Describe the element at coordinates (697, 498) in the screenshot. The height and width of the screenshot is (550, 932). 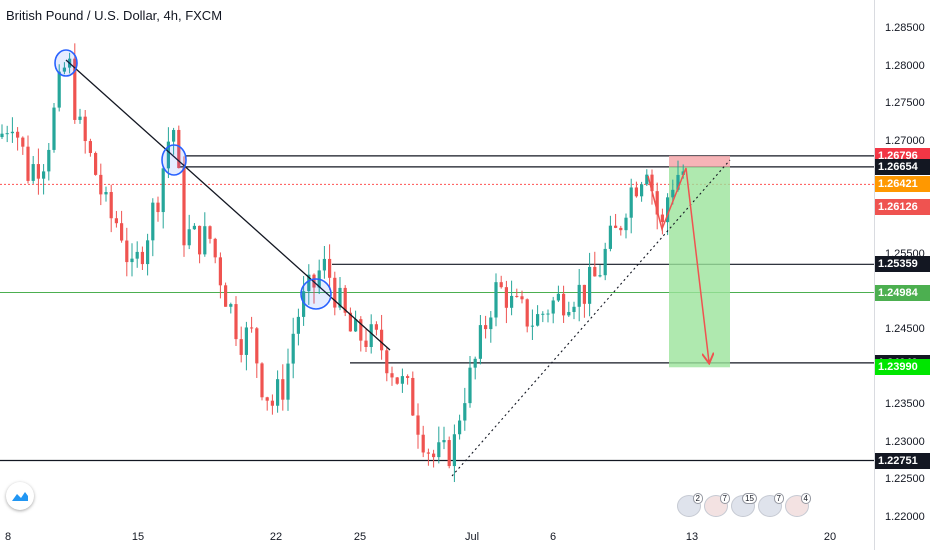
I see `event-count-badge: 2` at that location.